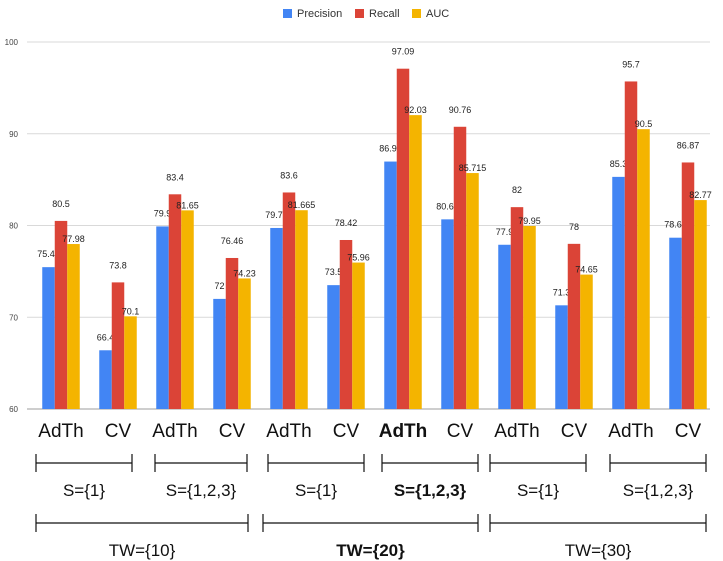  Describe the element at coordinates (688, 145) in the screenshot. I see `data-label: 86.87` at that location.